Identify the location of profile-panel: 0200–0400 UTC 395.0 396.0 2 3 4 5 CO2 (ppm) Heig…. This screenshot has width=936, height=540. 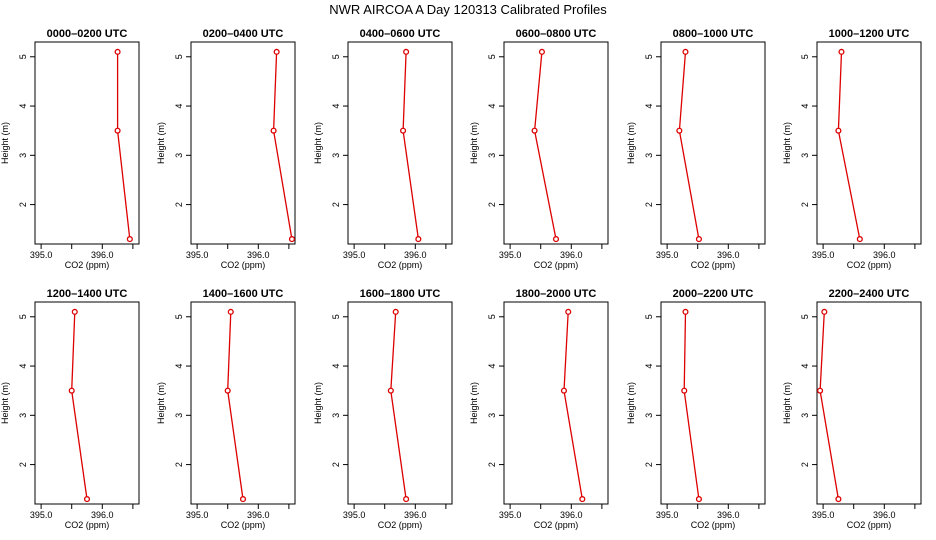
(226, 149).